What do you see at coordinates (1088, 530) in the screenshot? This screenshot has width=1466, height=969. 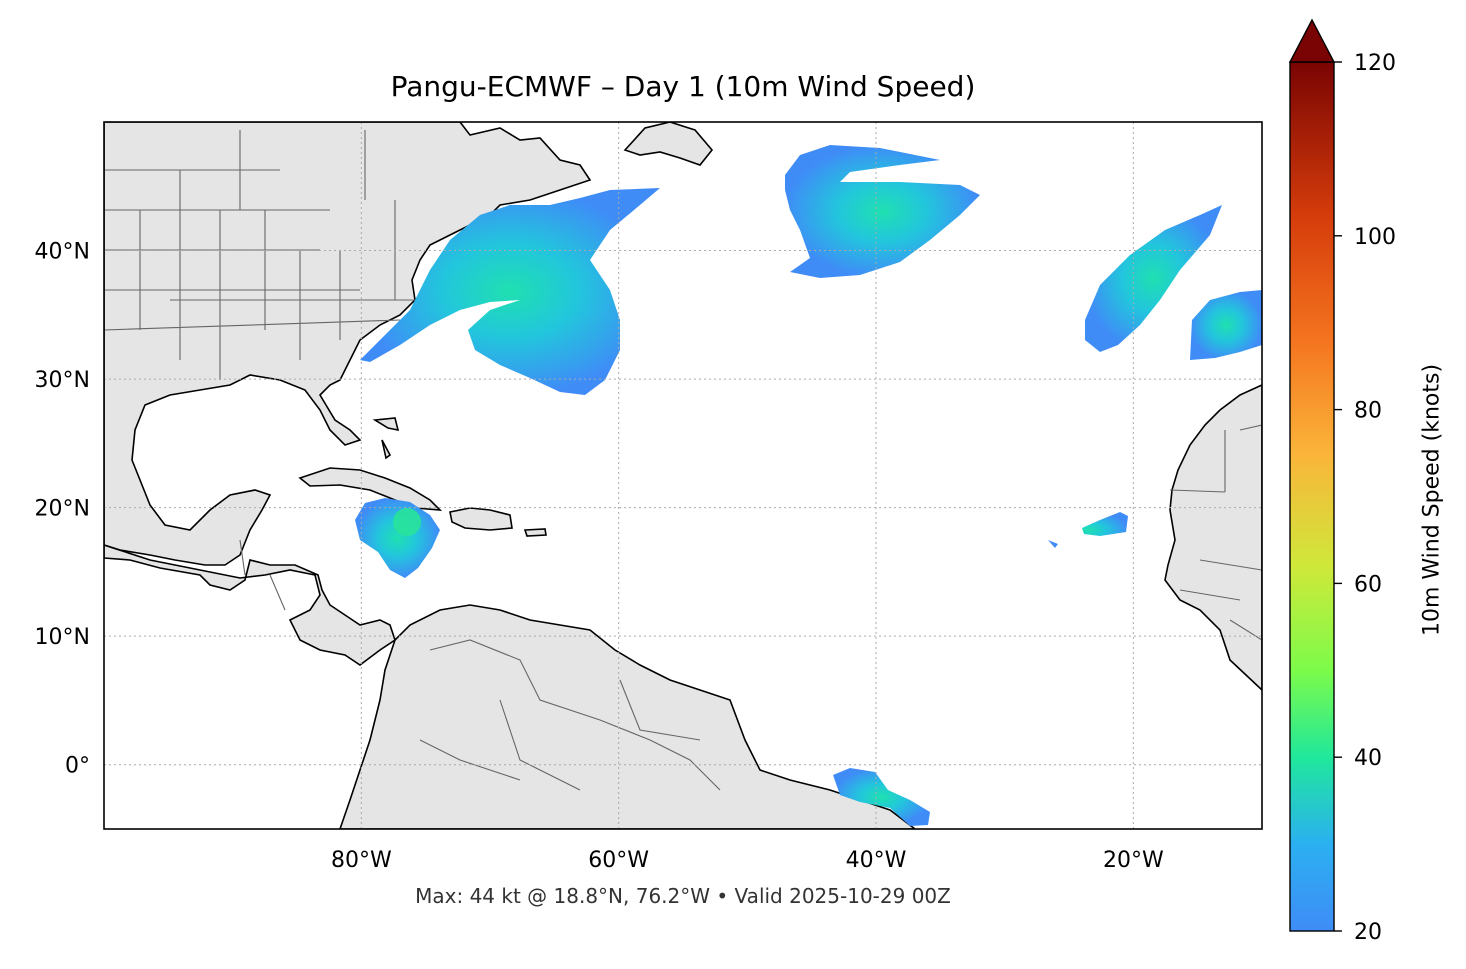 I see `wind-region-tropical-small` at bounding box center [1088, 530].